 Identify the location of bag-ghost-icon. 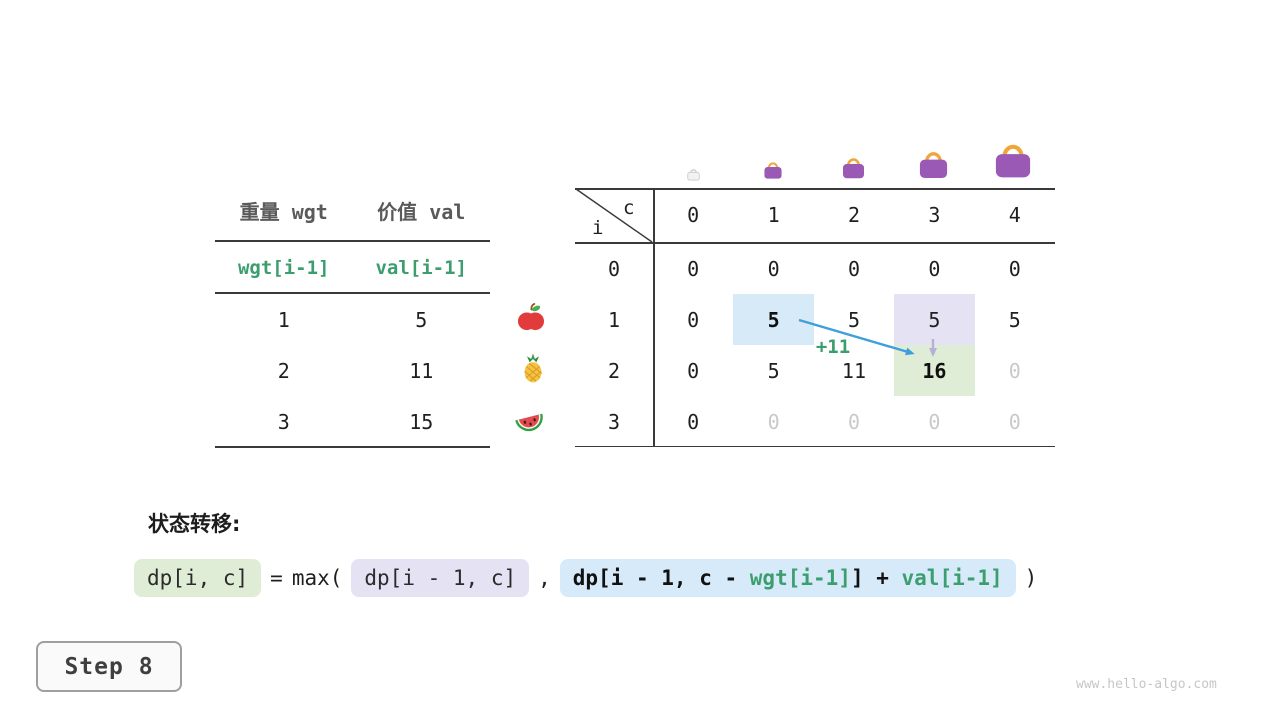
(693, 174).